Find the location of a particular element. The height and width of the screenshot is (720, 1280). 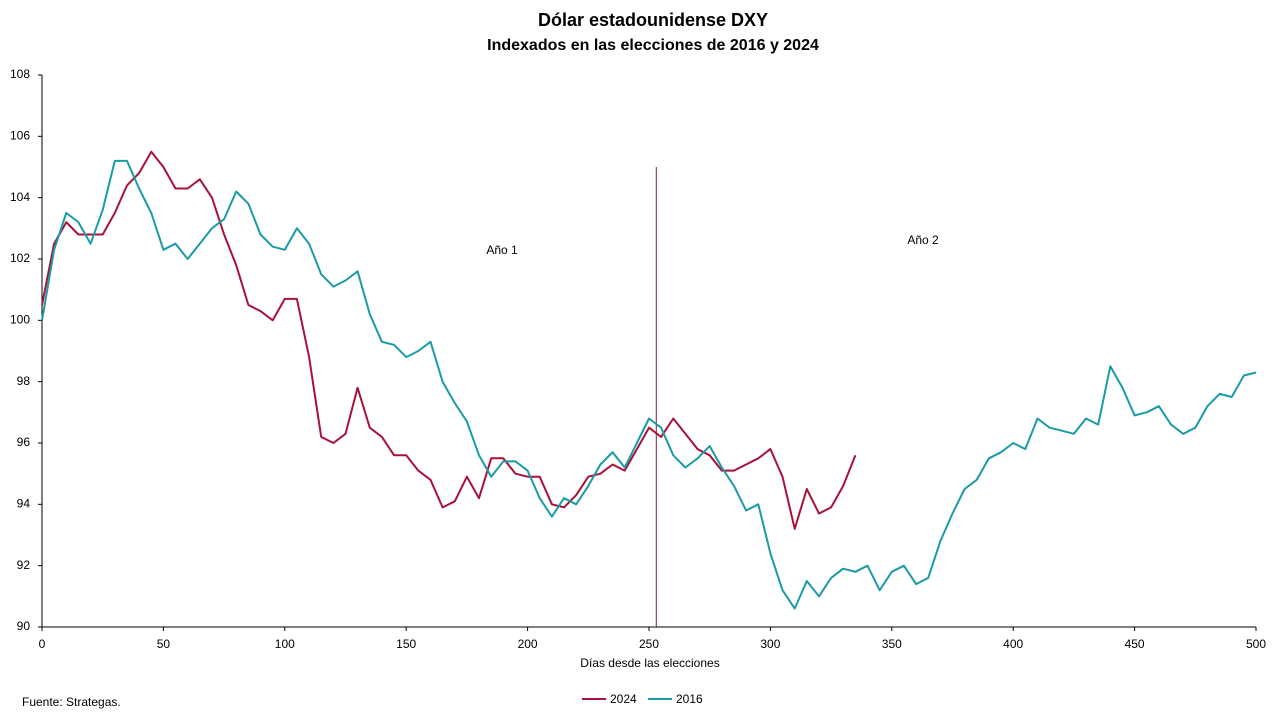

source: Fuente: Strategas. is located at coordinates (71, 702).